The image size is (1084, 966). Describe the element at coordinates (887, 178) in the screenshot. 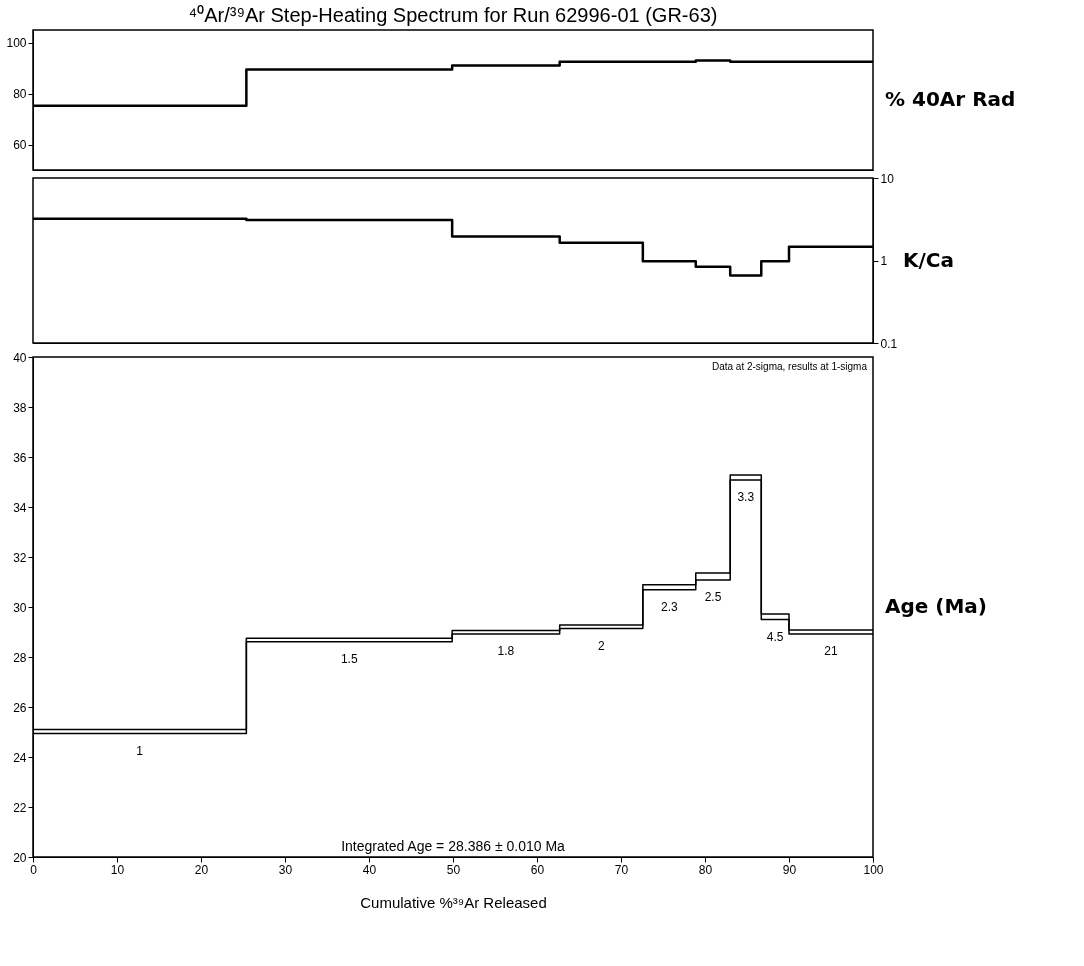

I see `y2-tick-label: 10` at that location.